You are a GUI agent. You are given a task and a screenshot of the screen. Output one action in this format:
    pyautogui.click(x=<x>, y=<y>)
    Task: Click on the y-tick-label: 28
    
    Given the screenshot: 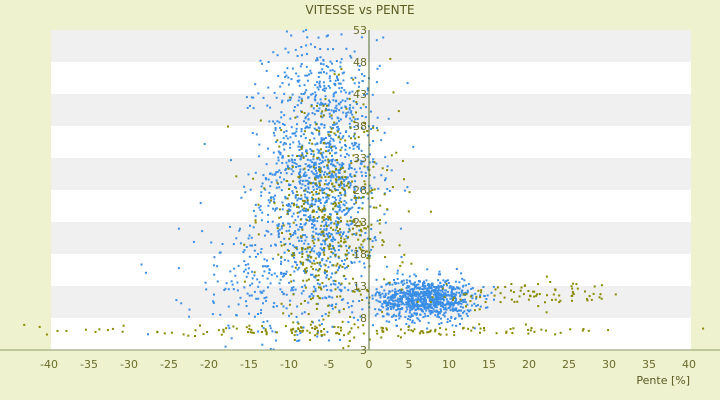 What is the action you would take?
    pyautogui.click(x=360, y=190)
    